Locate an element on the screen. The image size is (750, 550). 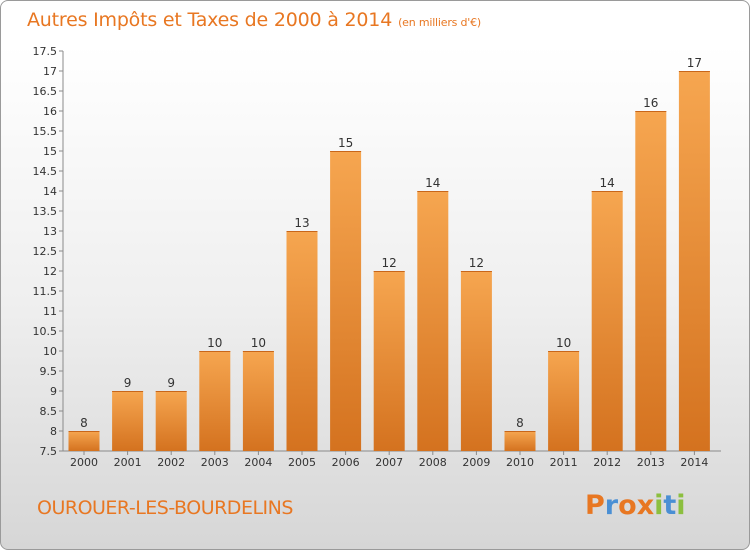
y-tick-label: 9.5 is located at coordinates (49, 371).